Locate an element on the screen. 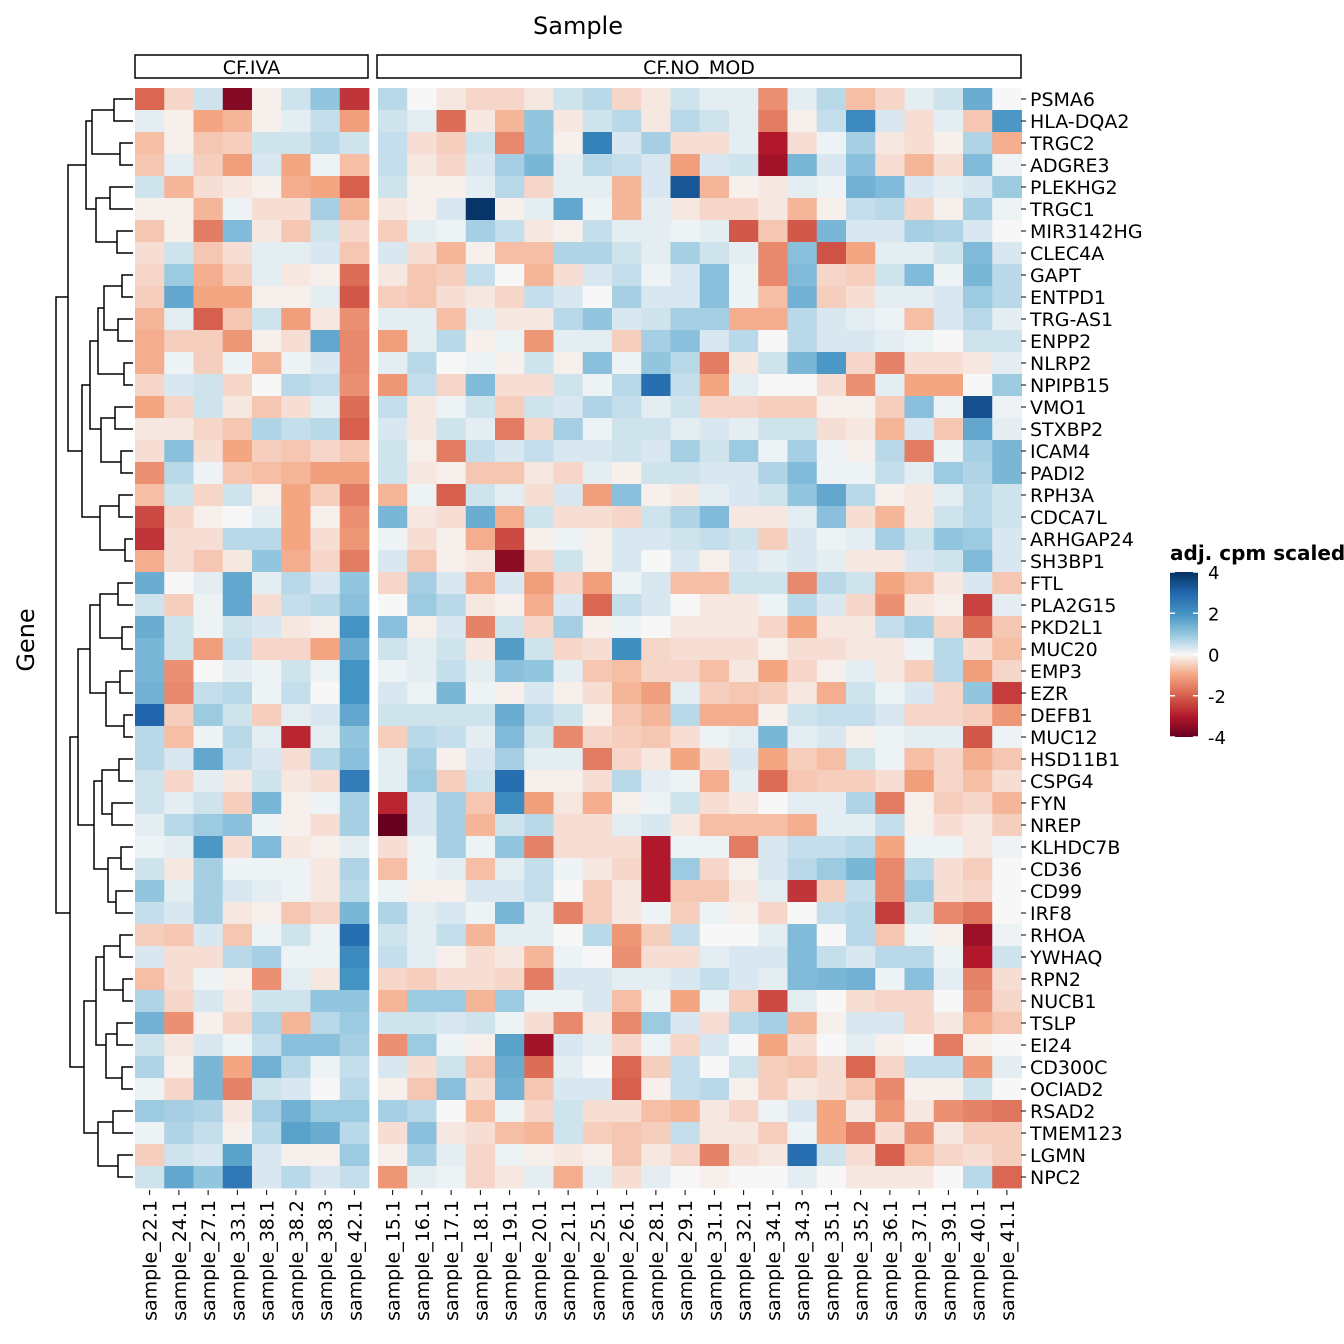 The height and width of the screenshot is (1344, 1344). gene-label: DEFB1 is located at coordinates (1061, 716).